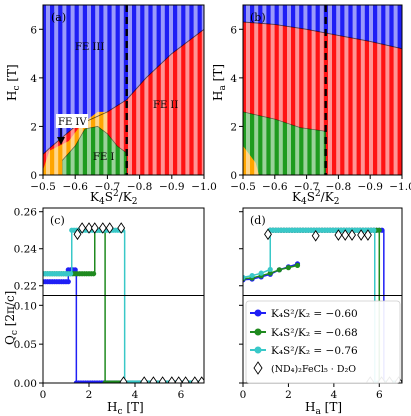  What do you see at coordinates (103, 157) in the screenshot?
I see `region-fe1-label: FE I` at bounding box center [103, 157].